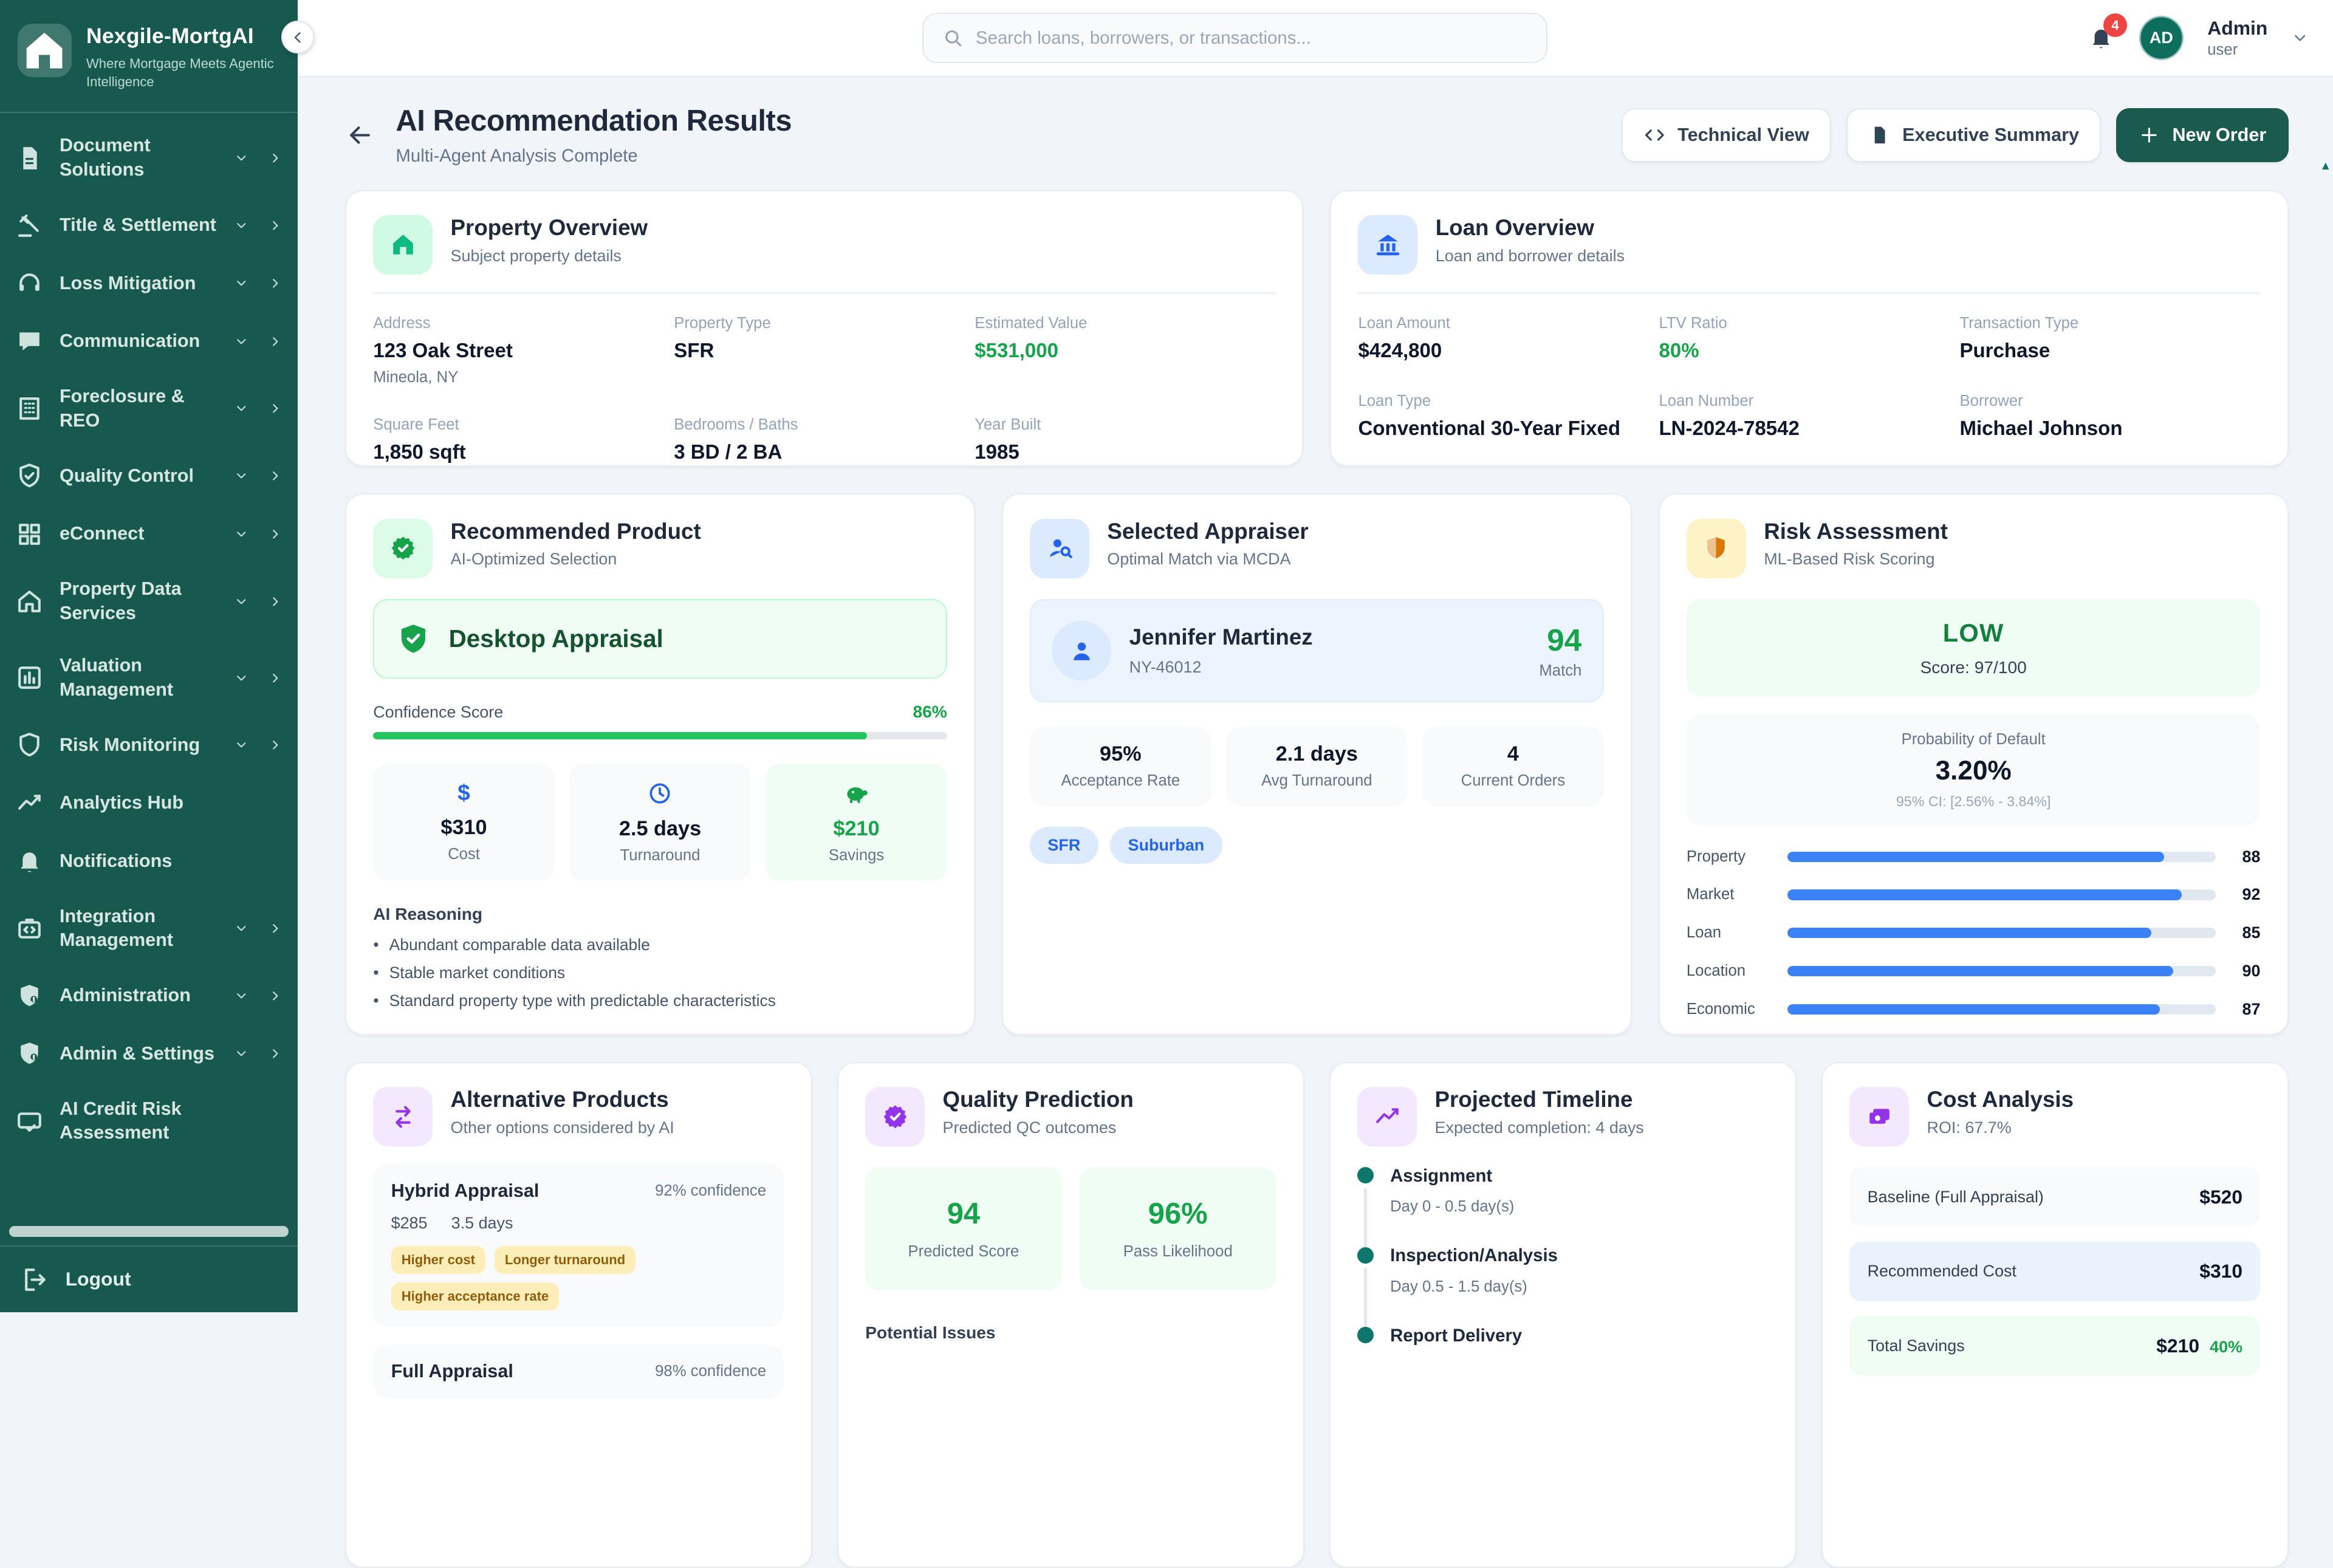 The image size is (2333, 1568). I want to click on clock-icon, so click(660, 794).